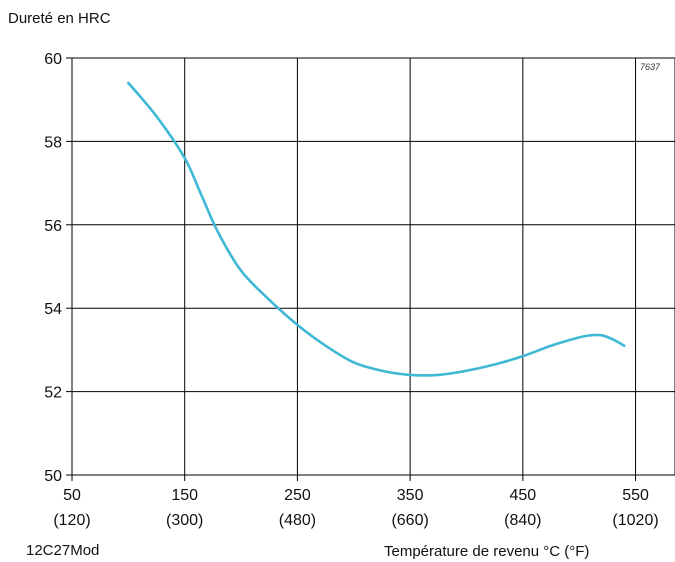 Image resolution: width=675 pixels, height=562 pixels. Describe the element at coordinates (53, 476) in the screenshot. I see `y-tick-label: 50` at that location.